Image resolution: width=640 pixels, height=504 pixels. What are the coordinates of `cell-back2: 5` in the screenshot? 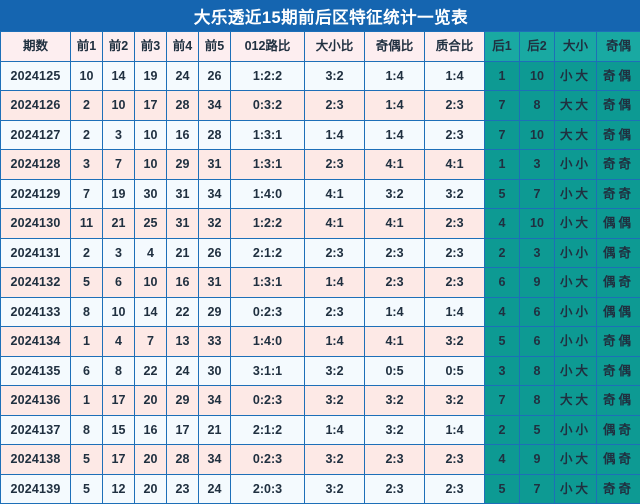 It's located at (537, 430).